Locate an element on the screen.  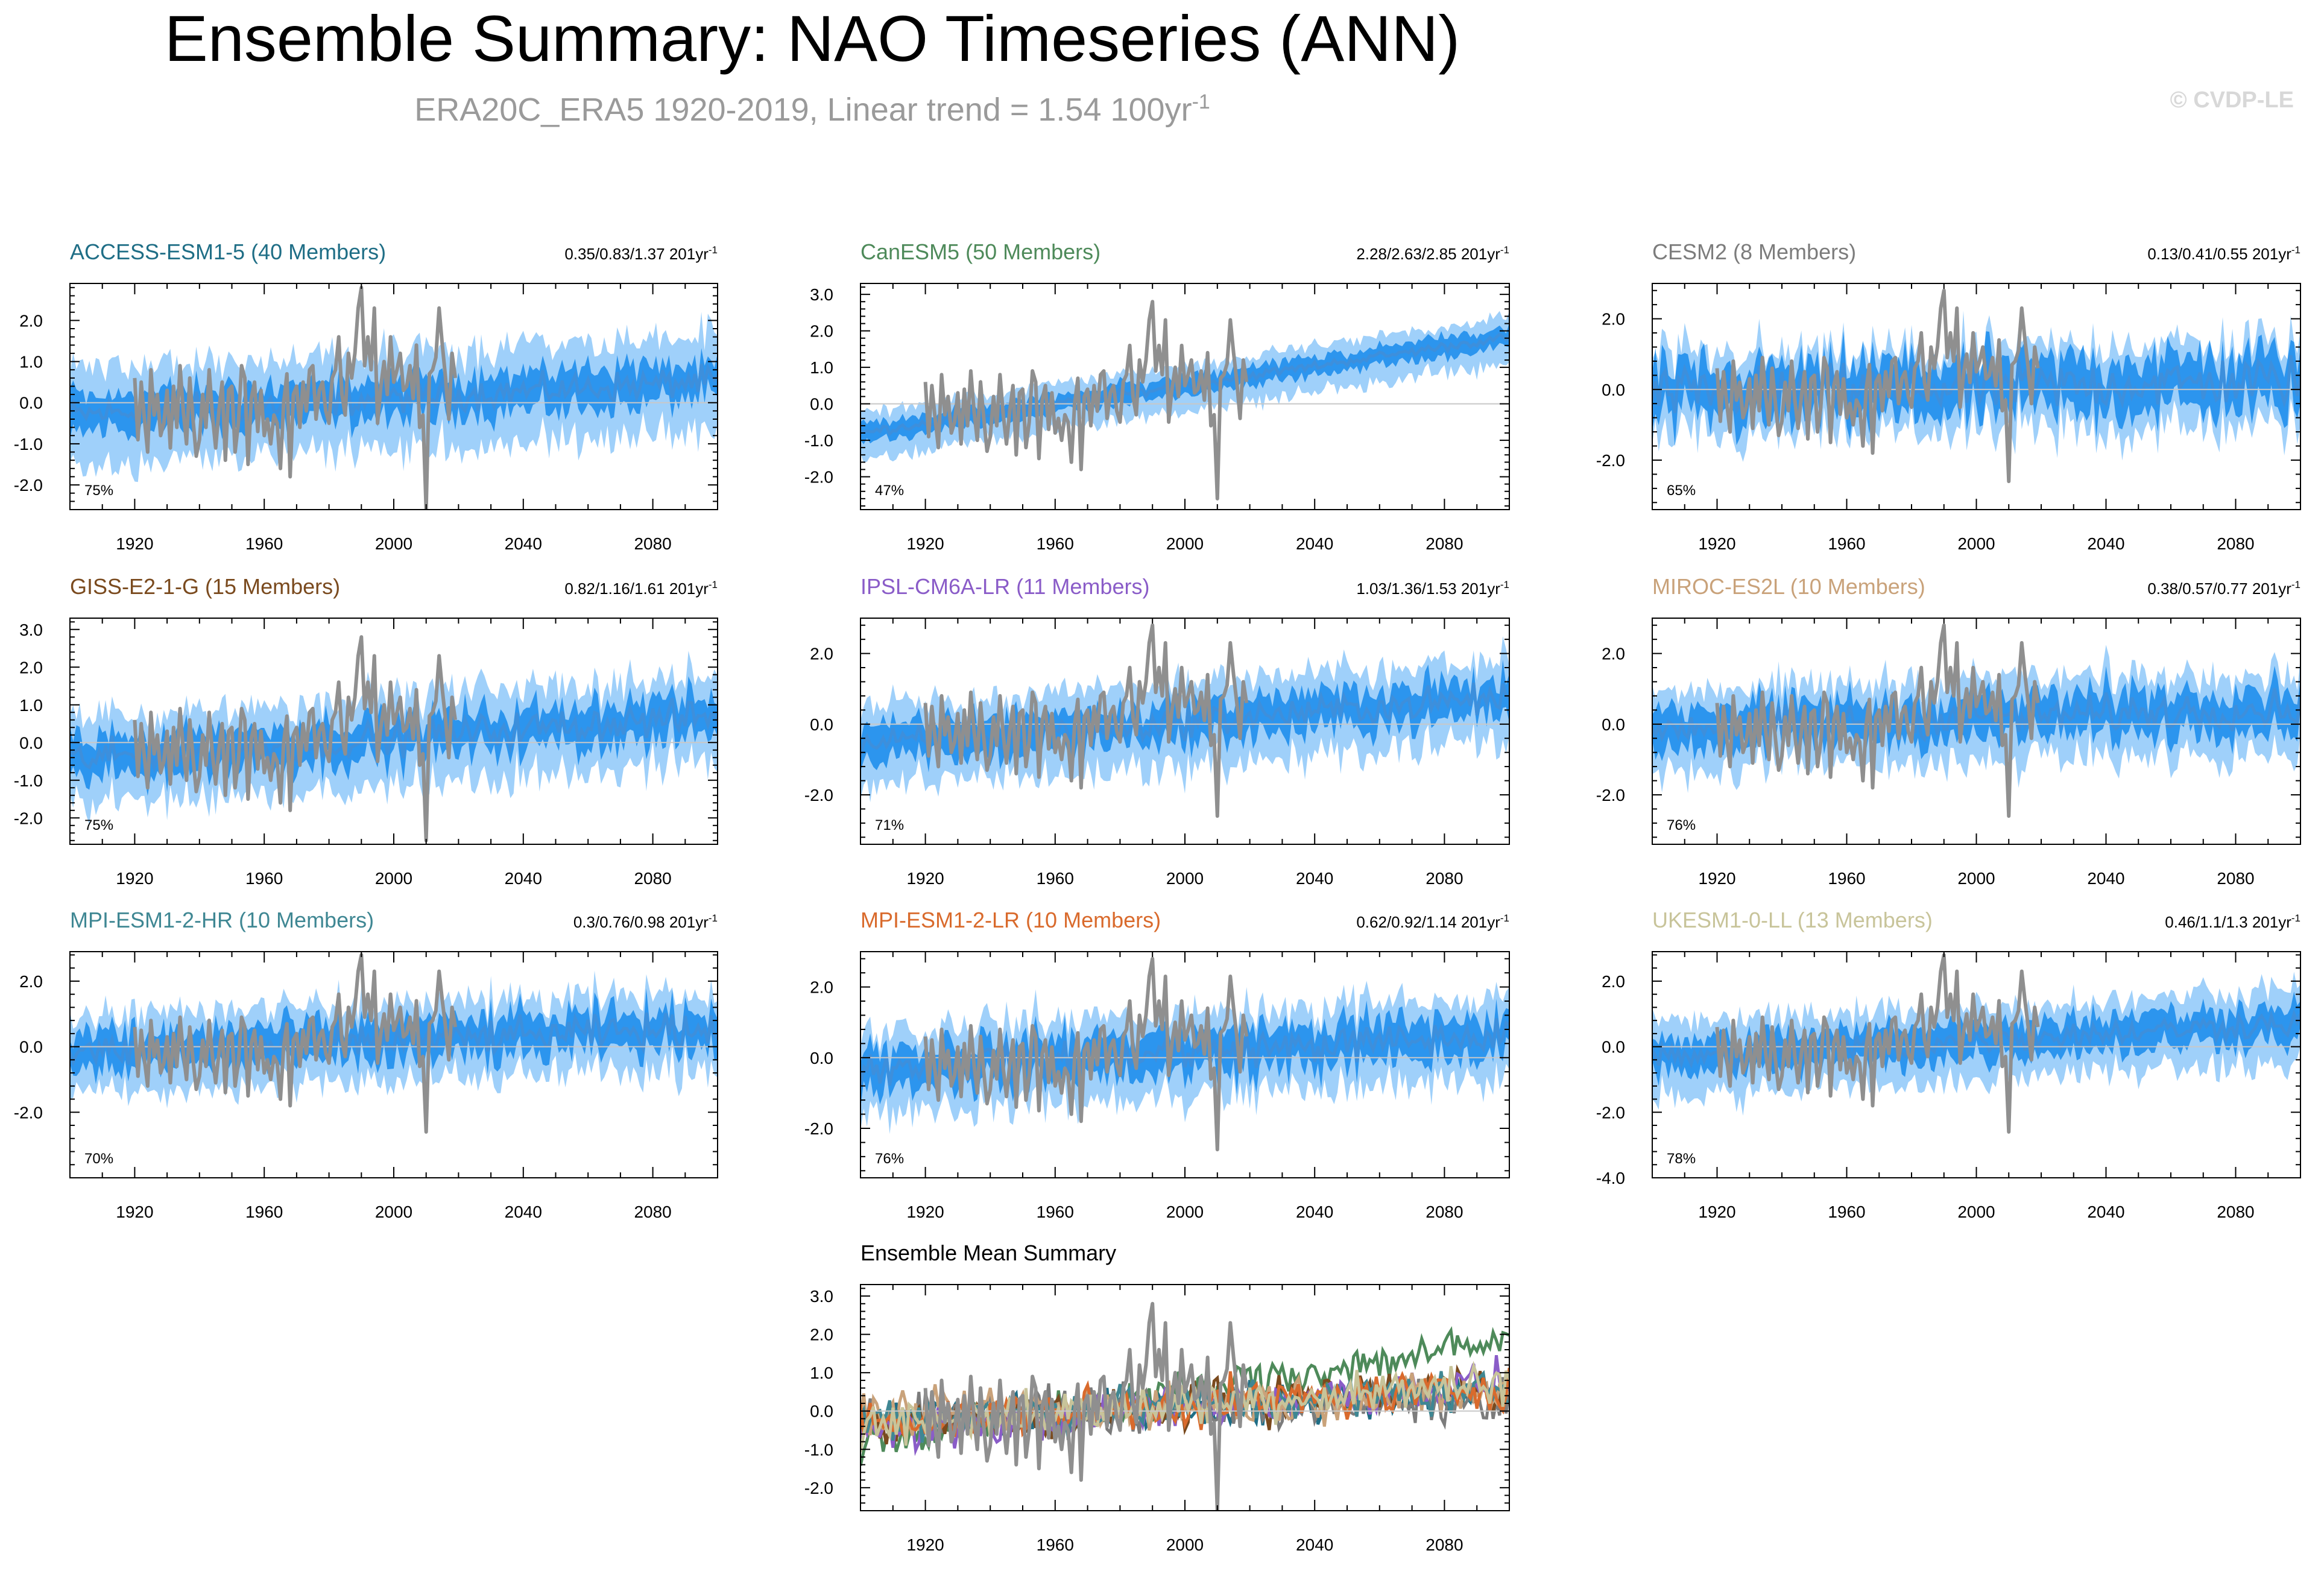
panel-title: Ensemble Mean Summary is located at coordinates (988, 1253).